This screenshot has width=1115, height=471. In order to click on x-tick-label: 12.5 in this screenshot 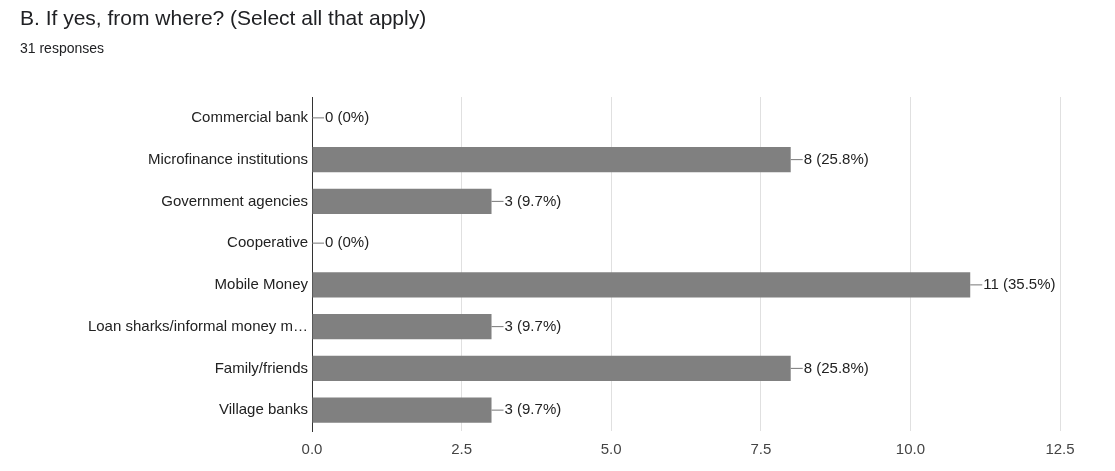, I will do `click(1060, 449)`.